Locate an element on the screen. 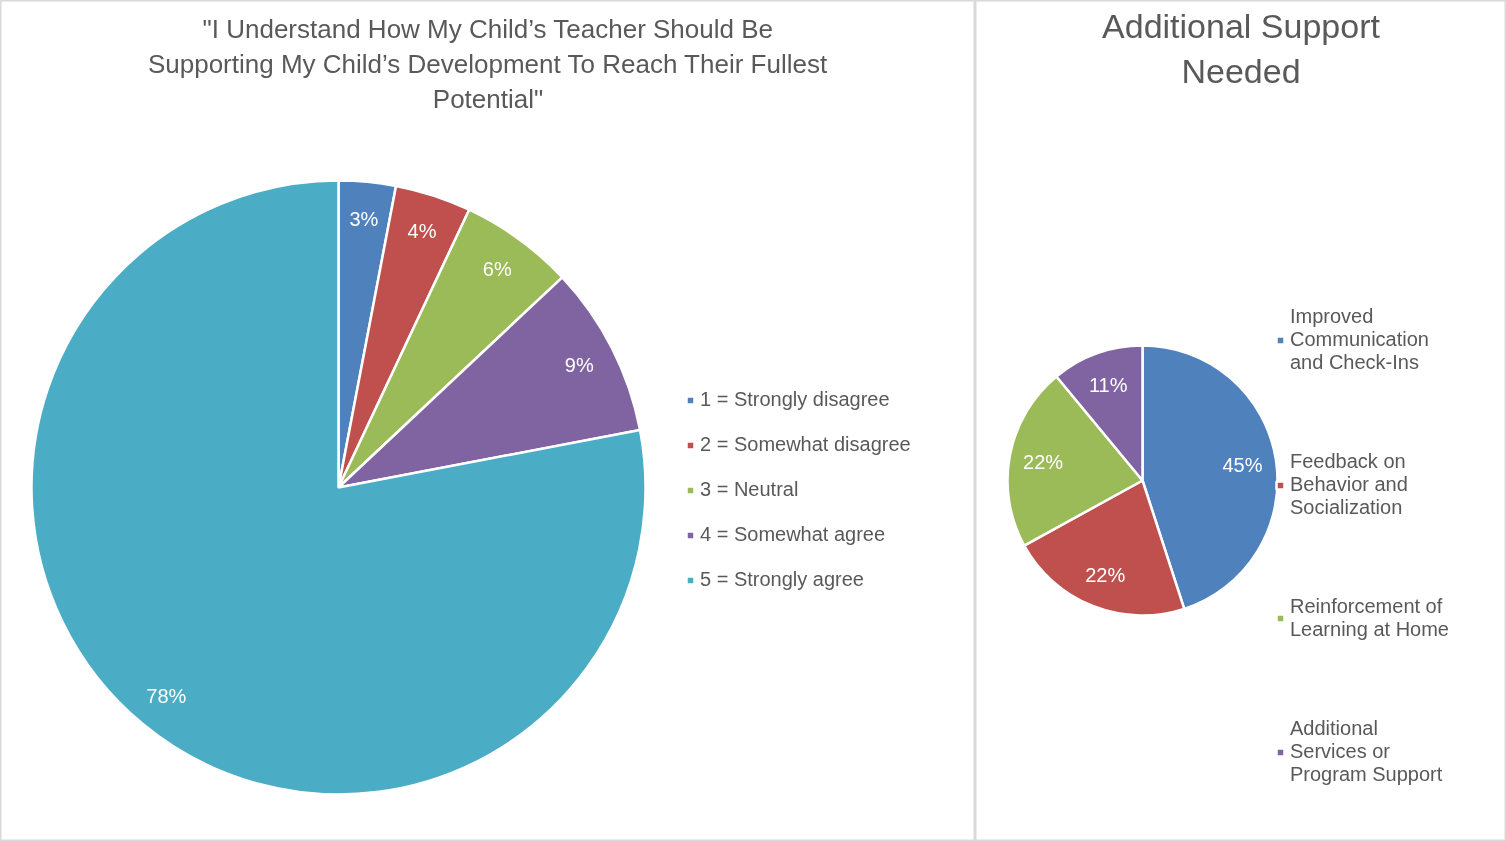 This screenshot has height=841, width=1506. legend-label: 4 = Somewhat agree is located at coordinates (793, 534).